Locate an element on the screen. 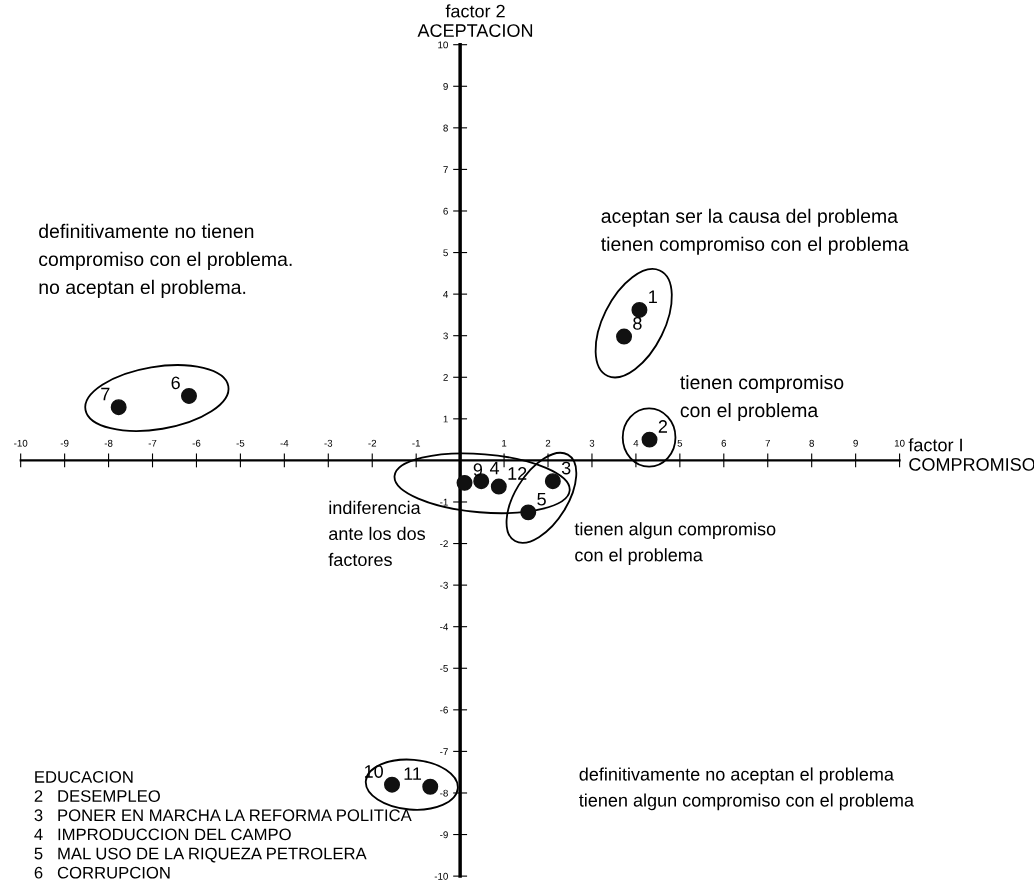  y-tick-label: 1 is located at coordinates (445, 419).